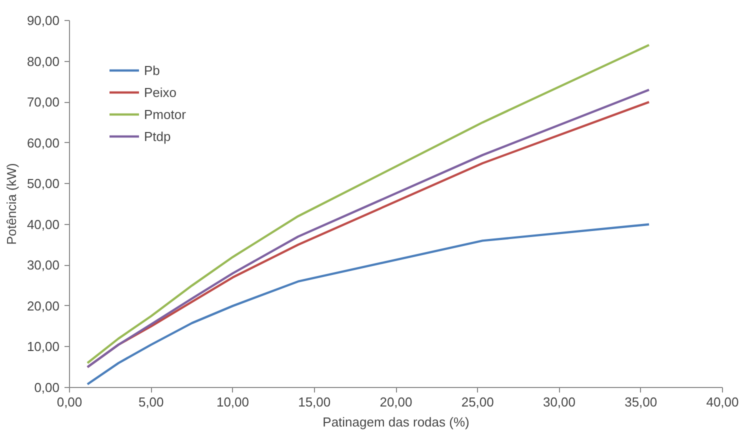  What do you see at coordinates (477, 402) in the screenshot?
I see `x-tick-label: 25,00` at bounding box center [477, 402].